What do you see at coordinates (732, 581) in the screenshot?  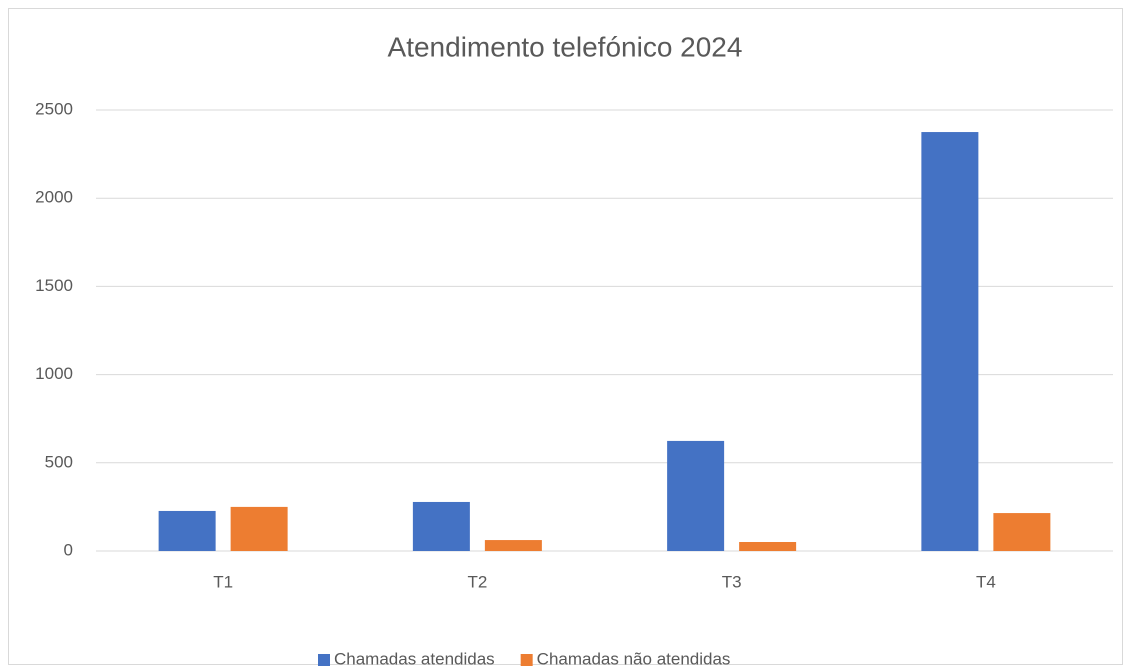 I see `x-tick-label: T3` at bounding box center [732, 581].